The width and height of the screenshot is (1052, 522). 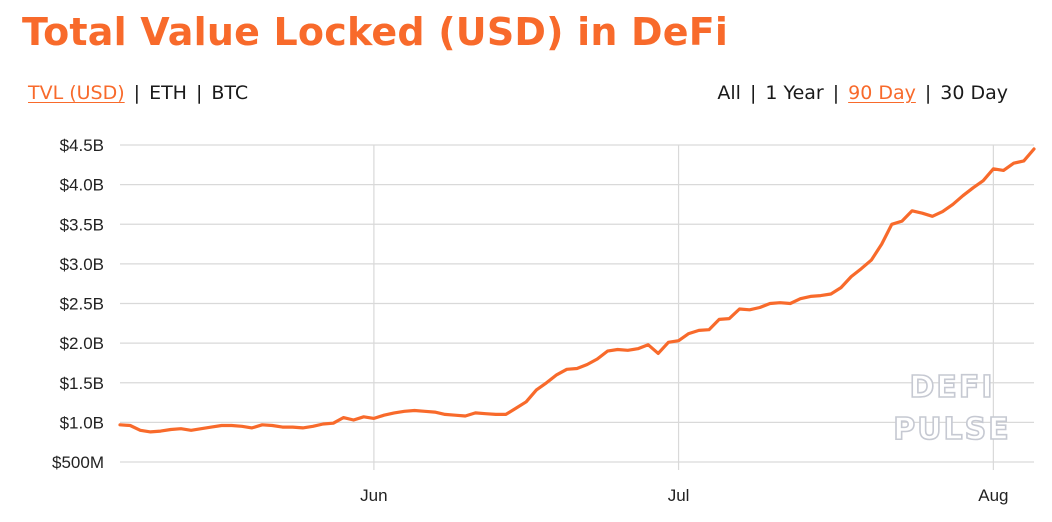 What do you see at coordinates (230, 93) in the screenshot?
I see `metric-option-btc: BTC` at bounding box center [230, 93].